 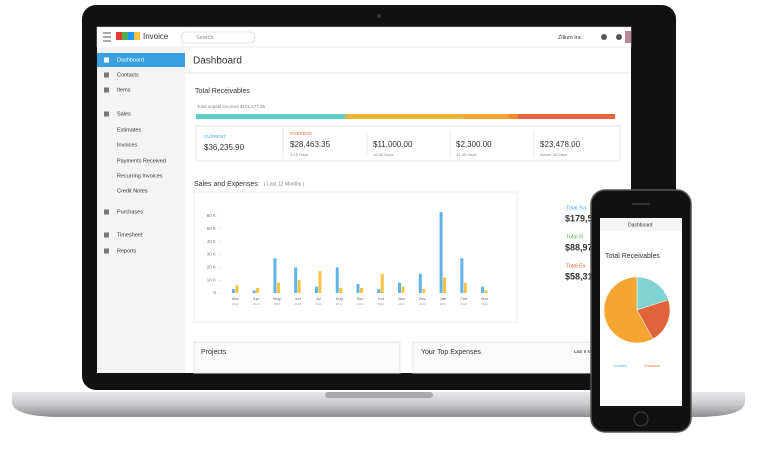 What do you see at coordinates (124, 114) in the screenshot?
I see `sidebar-item: Sales` at bounding box center [124, 114].